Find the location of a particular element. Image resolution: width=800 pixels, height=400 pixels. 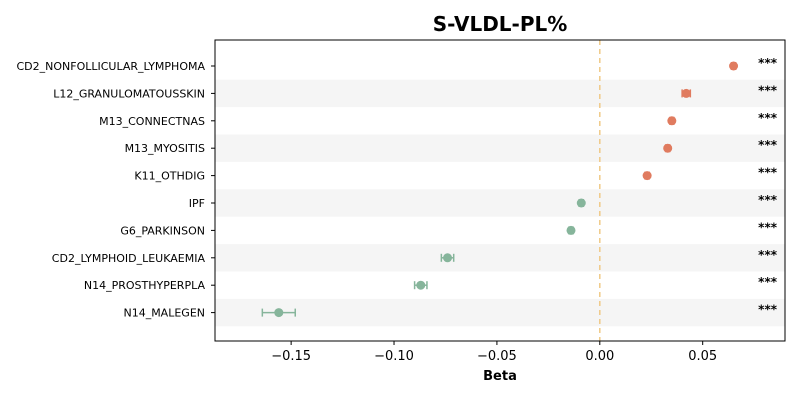

category-label: N14_PROSTHYPERPLA is located at coordinates (145, 285).